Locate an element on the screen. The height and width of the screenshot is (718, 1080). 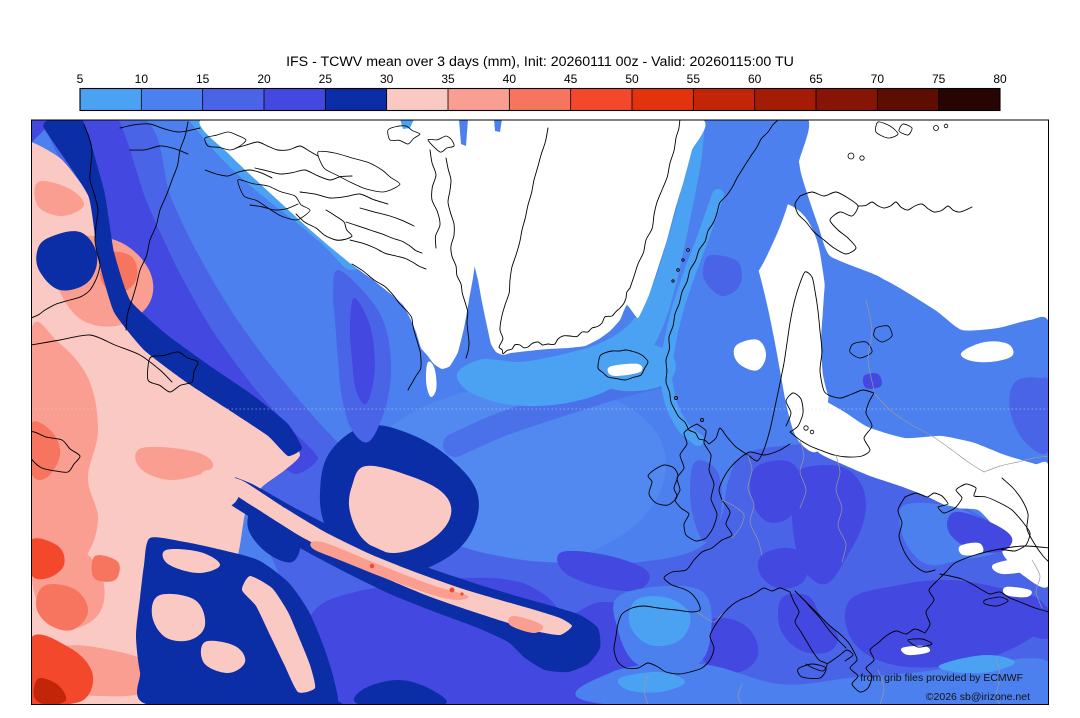
svg-text: 15 is located at coordinates (203, 79).